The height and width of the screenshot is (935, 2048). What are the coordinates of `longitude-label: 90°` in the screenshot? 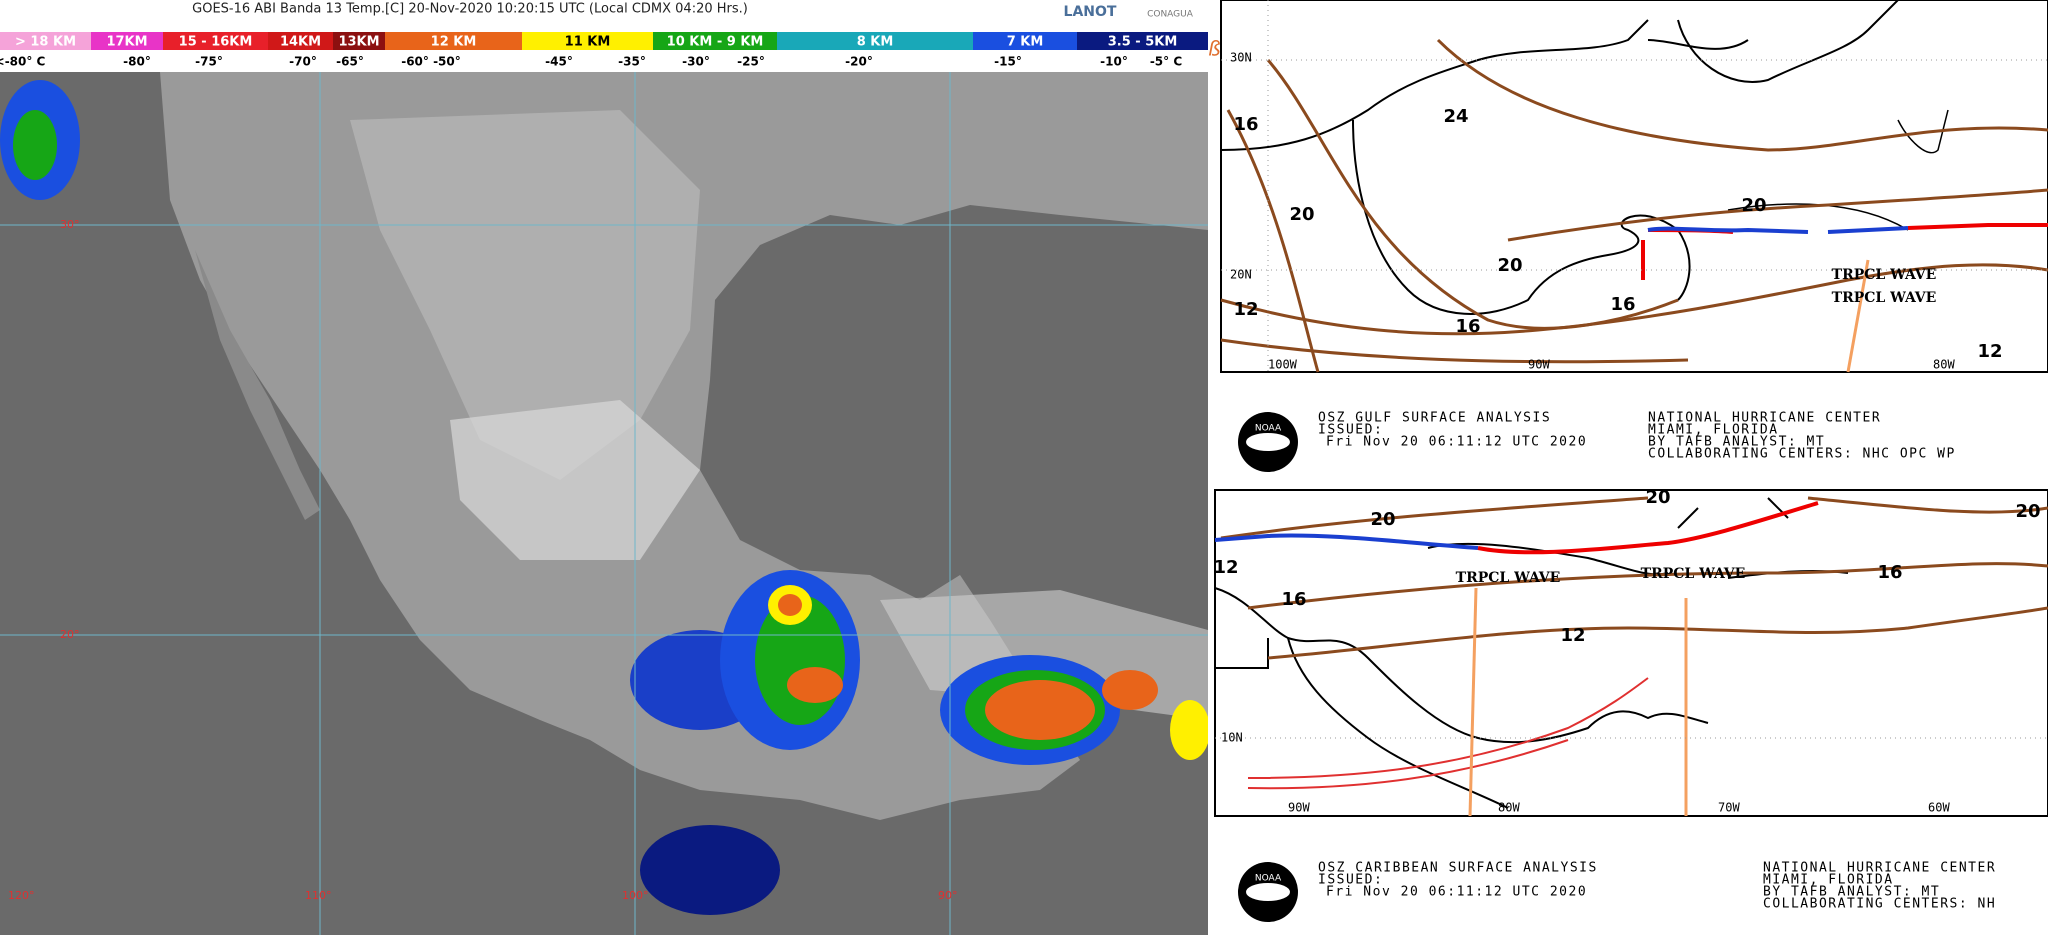 It's located at (948, 895).